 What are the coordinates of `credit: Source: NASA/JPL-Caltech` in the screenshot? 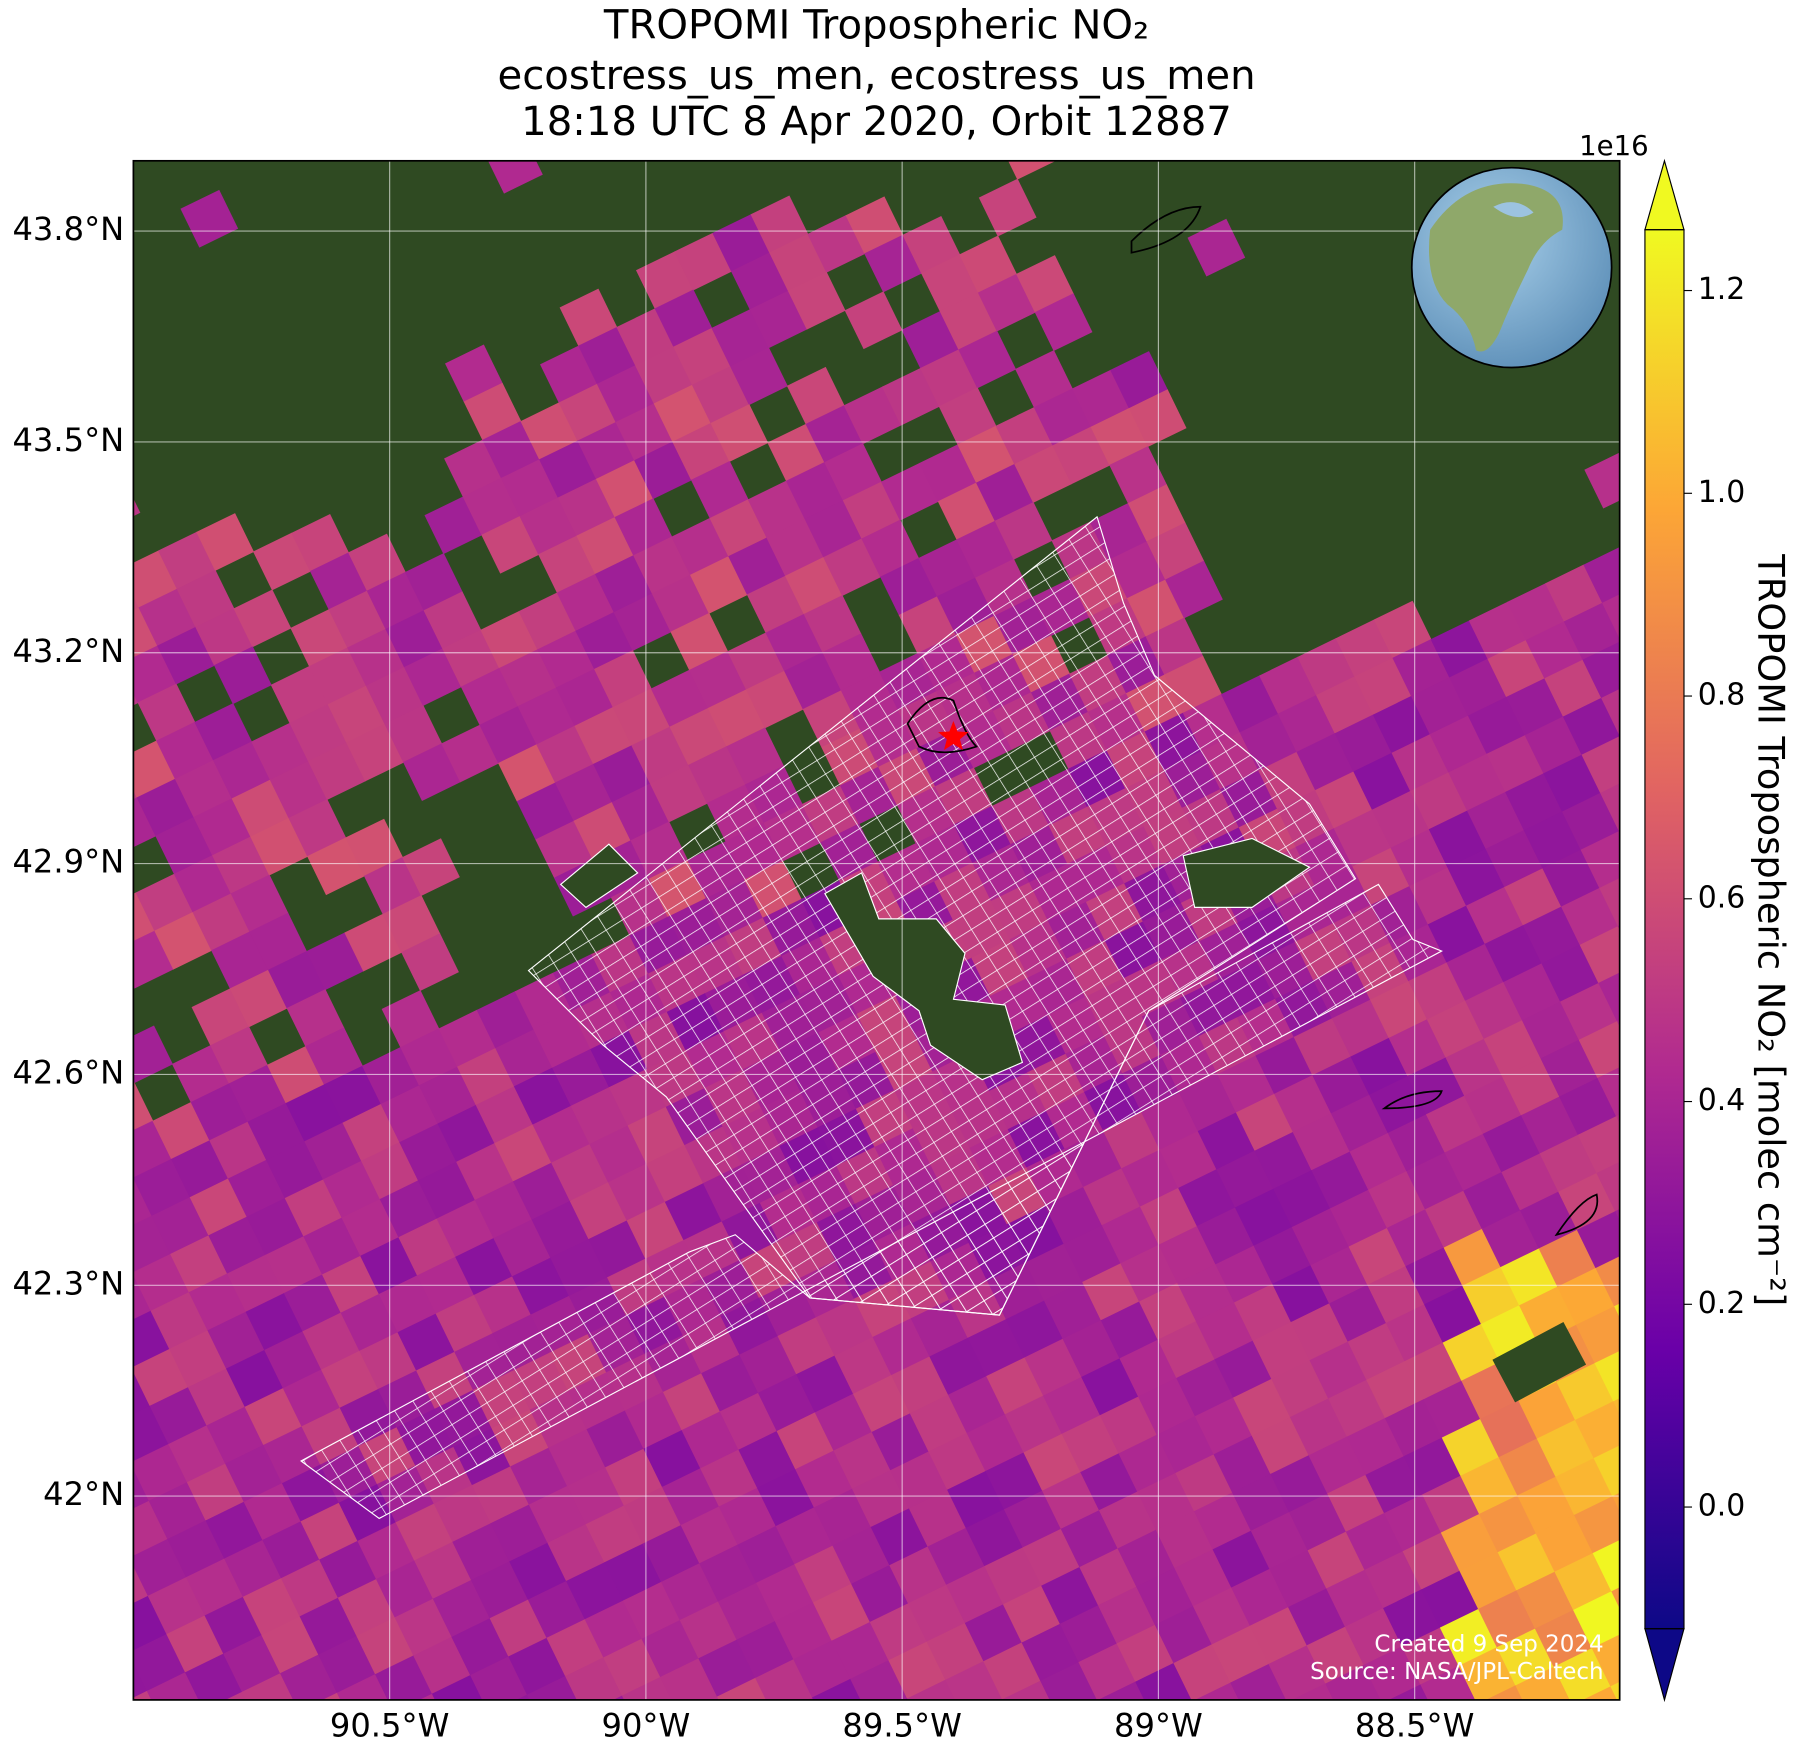 It's located at (1456, 1672).